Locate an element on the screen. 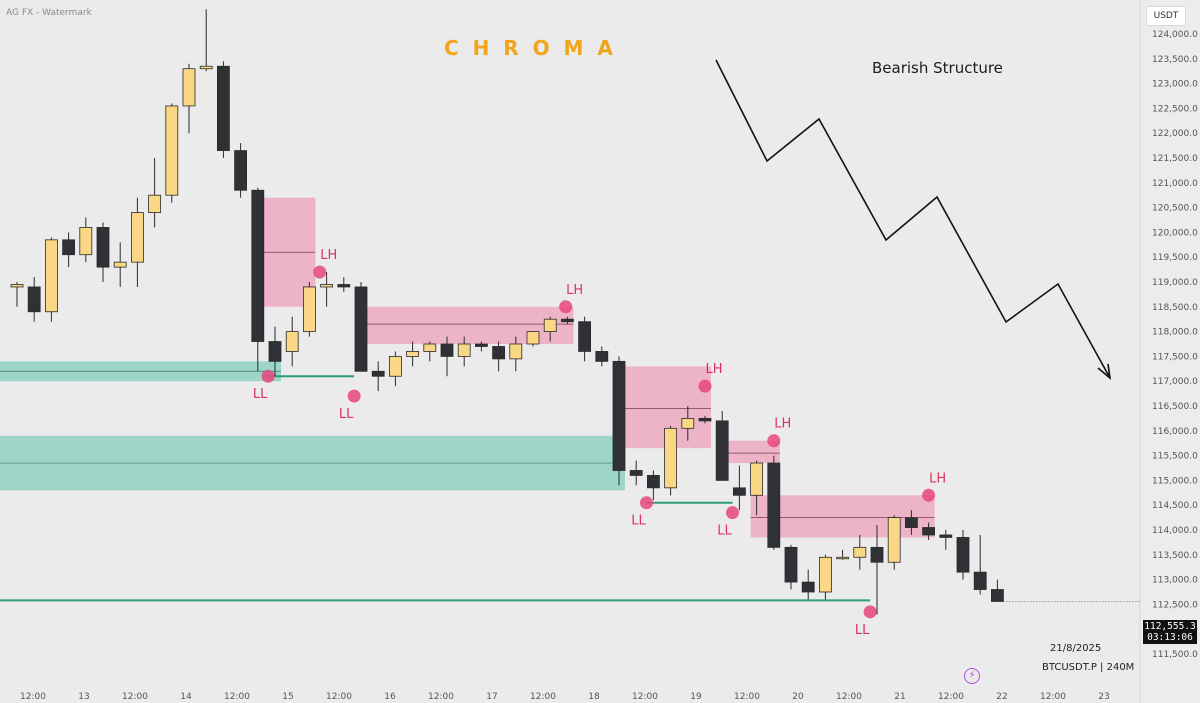  watermark-text: AG FX - Watermark is located at coordinates (49, 13).